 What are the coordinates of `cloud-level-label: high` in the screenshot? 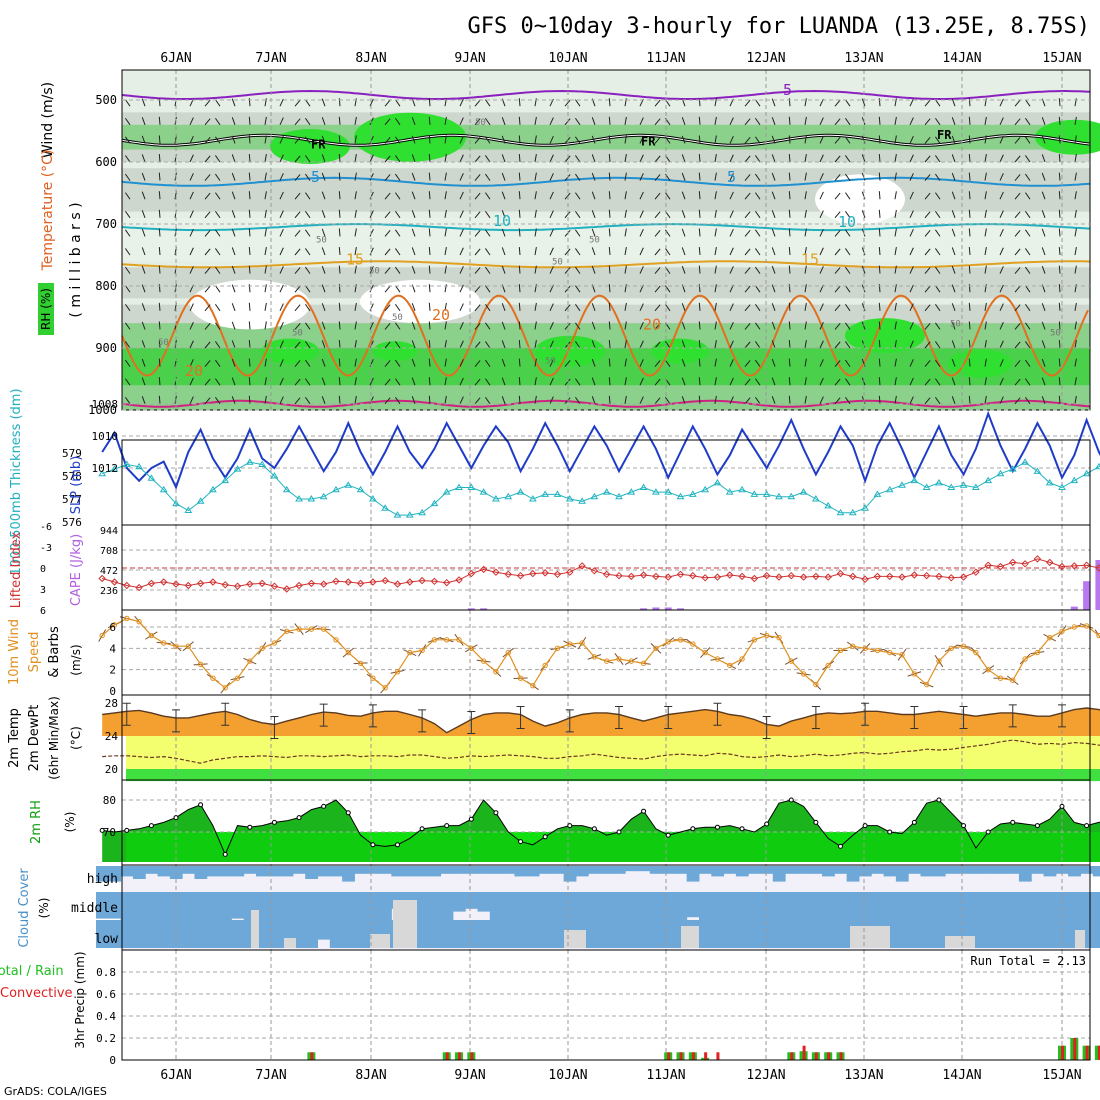 It's located at (102, 879).